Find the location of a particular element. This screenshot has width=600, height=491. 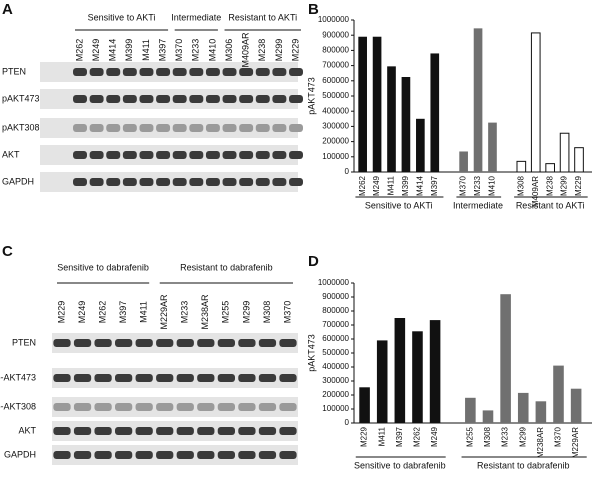

lane-label: M306 is located at coordinates (229, 50).